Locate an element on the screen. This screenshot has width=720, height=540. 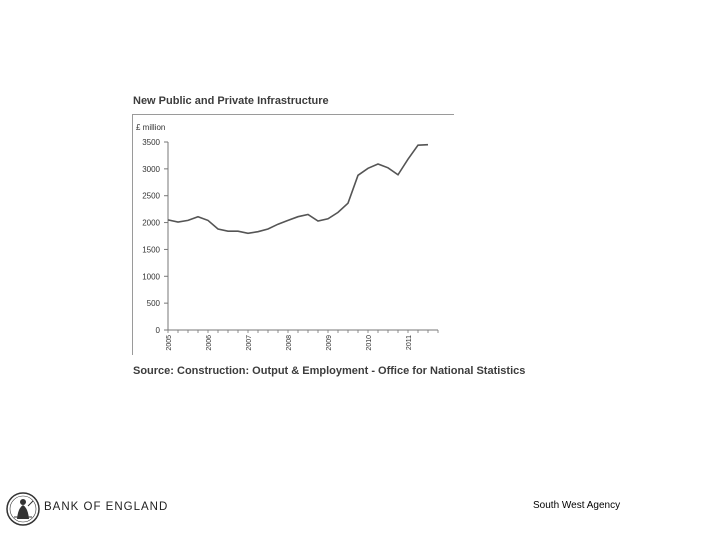
series-line is located at coordinates (298, 189).